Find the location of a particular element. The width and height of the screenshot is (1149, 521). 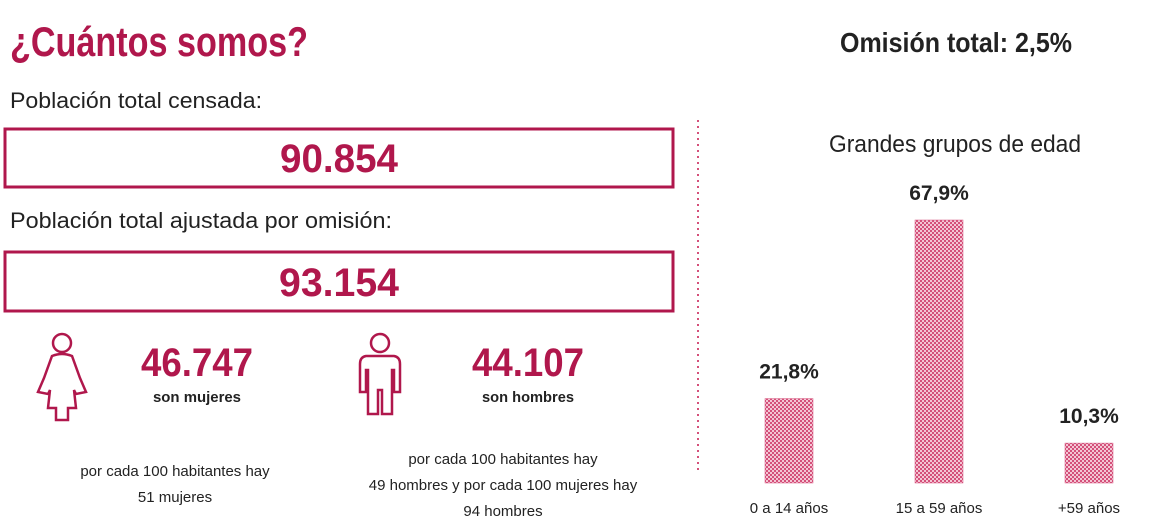

chart-title: Grandes grupos de edad is located at coordinates (955, 144).